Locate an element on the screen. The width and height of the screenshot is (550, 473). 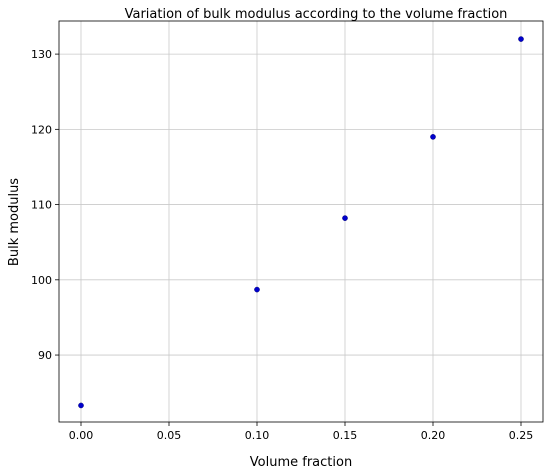
y-tick-label: 130 is located at coordinates (41, 54).